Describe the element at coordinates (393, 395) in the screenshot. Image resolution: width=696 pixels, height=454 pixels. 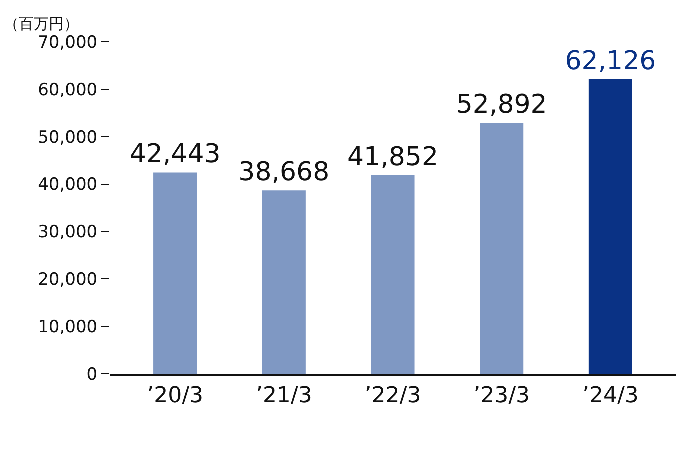
I see `x-tick-label: ’22/3` at that location.